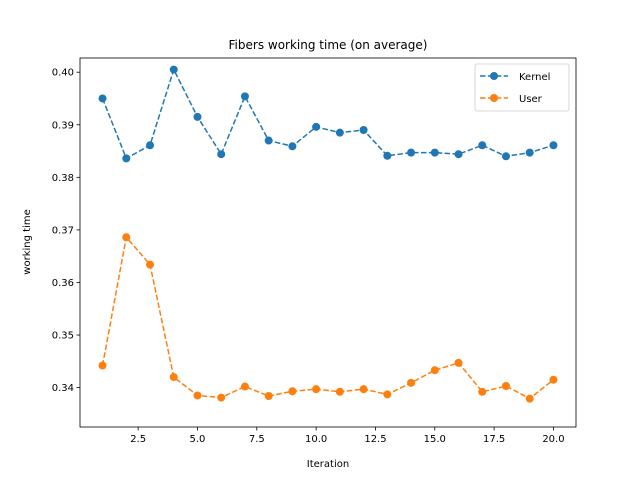 The image size is (640, 480). I want to click on legend-label-user: User, so click(531, 99).